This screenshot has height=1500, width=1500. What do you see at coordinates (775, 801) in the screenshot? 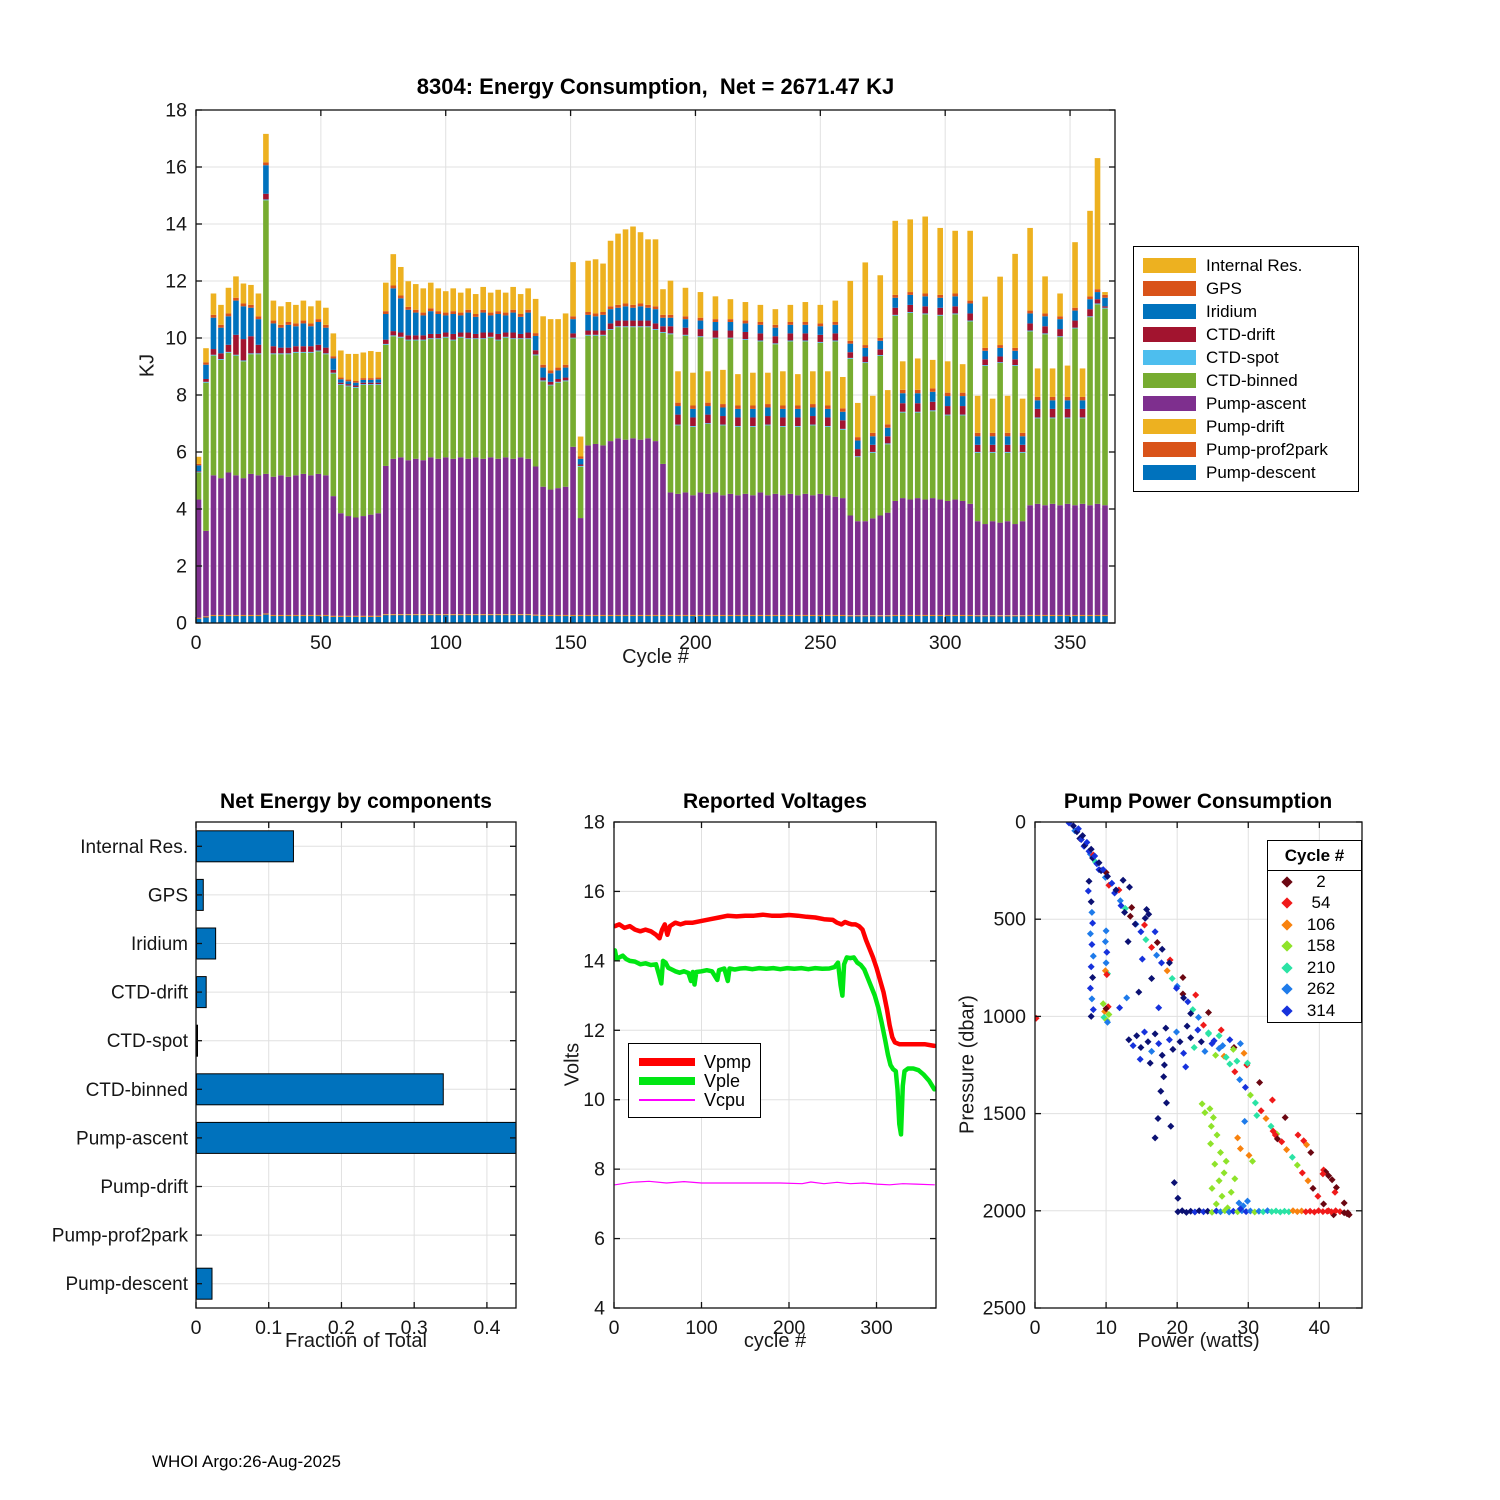
I see `voltages-chart-title: Reported Voltages` at bounding box center [775, 801].